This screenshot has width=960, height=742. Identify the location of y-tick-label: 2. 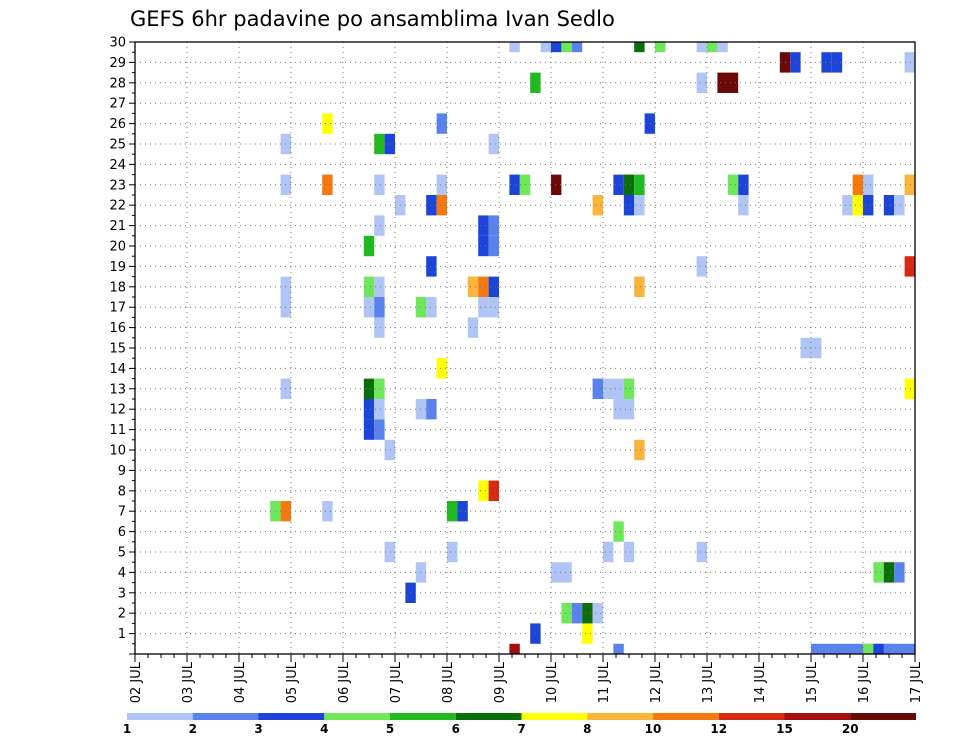
(122, 614).